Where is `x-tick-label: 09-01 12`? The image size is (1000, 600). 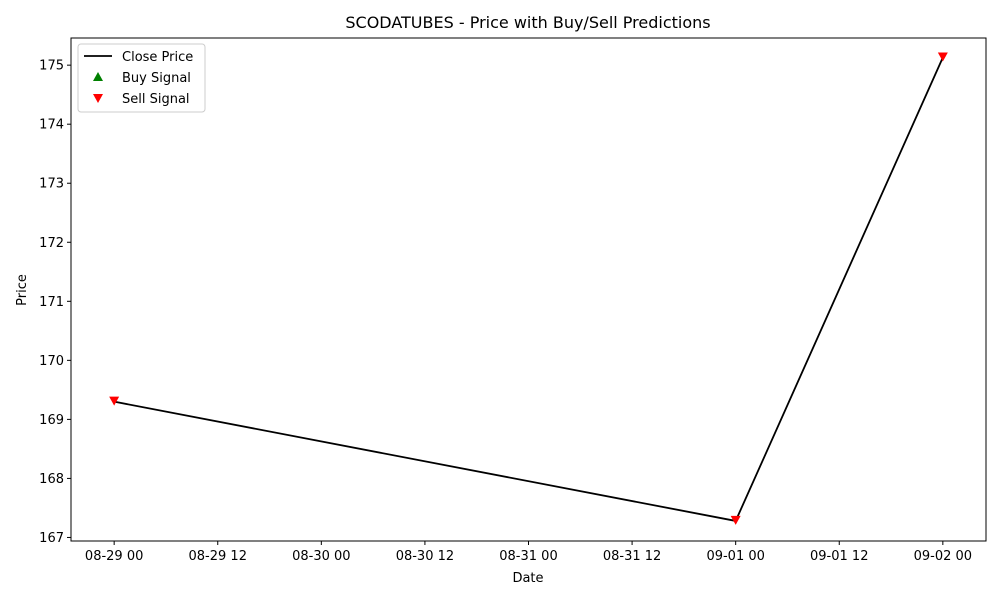 x-tick-label: 09-01 12 is located at coordinates (839, 556).